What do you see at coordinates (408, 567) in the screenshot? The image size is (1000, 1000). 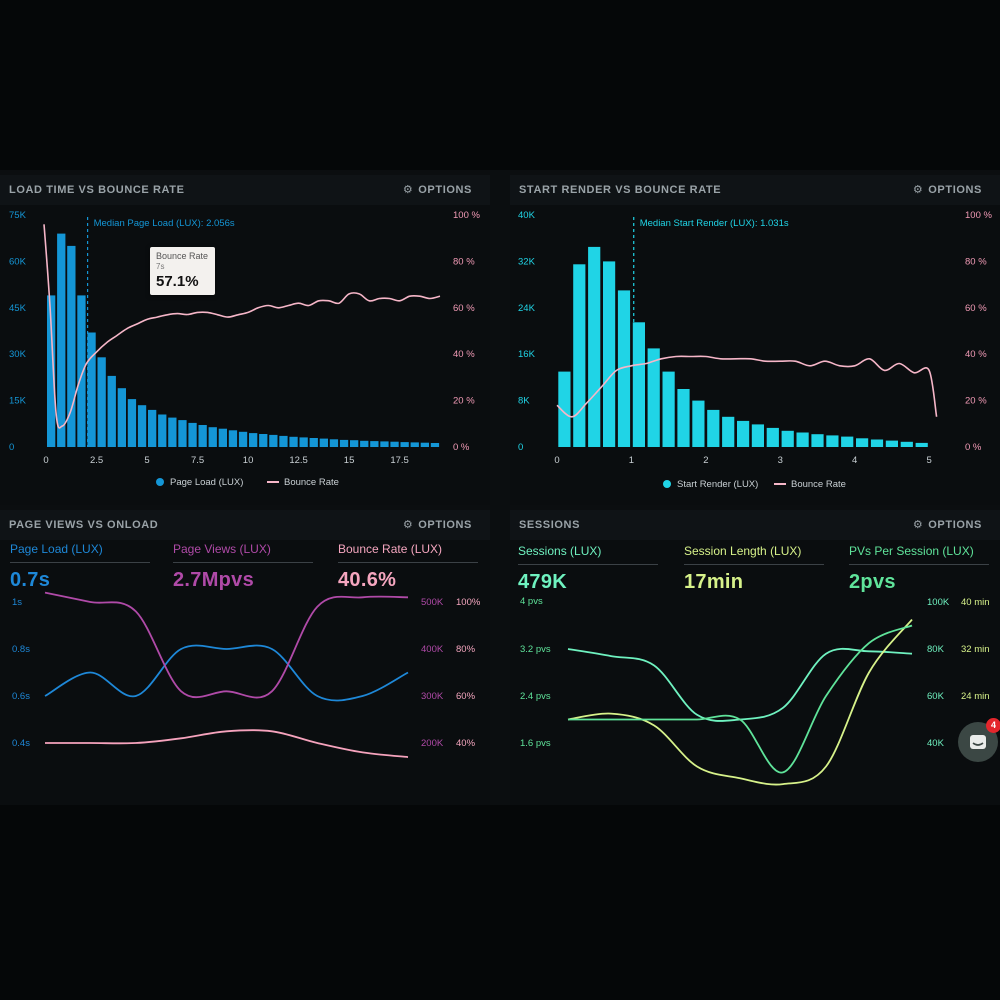 I see `stat-bounce-rate: Bounce Rate (LUX) 40.6%` at bounding box center [408, 567].